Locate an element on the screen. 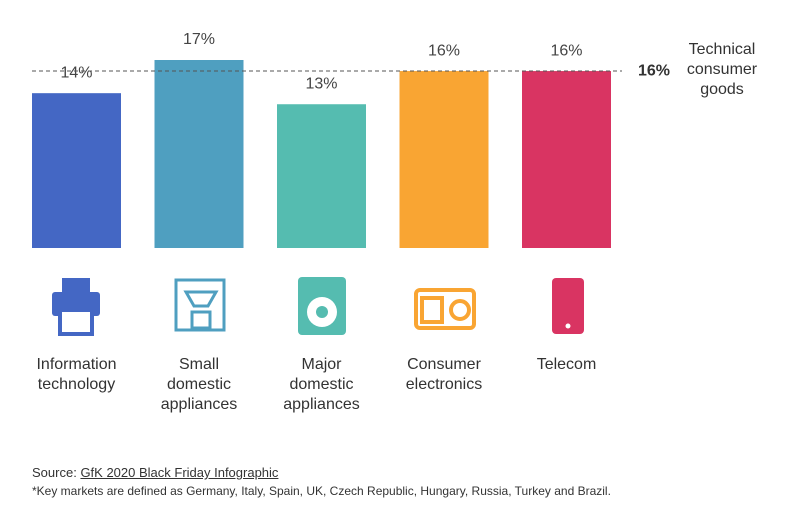 The height and width of the screenshot is (530, 800). icon-coffee is located at coordinates (200, 305).